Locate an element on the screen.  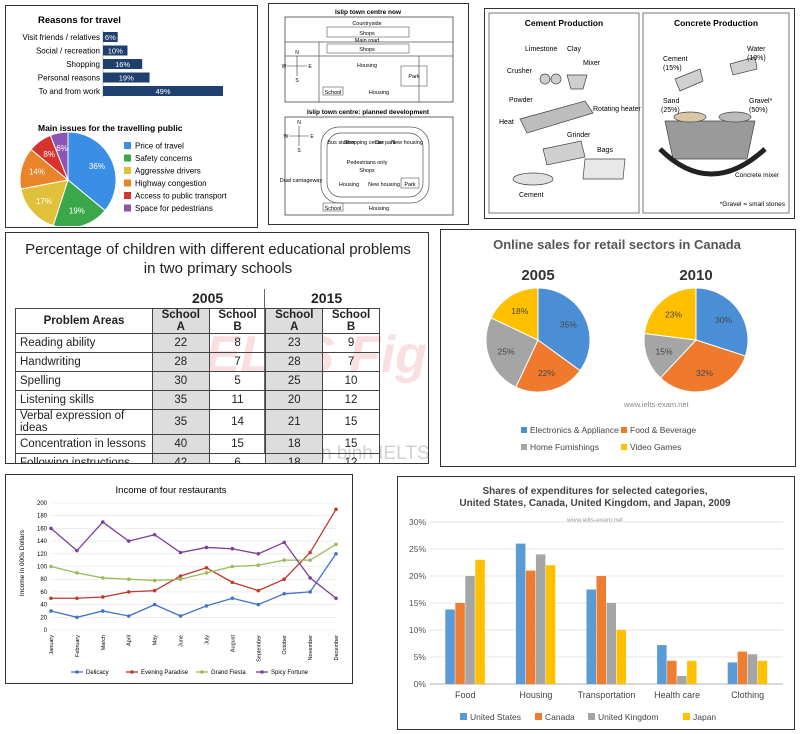
problem-area-cell: Verbal expression of ideas is located at coordinates (84, 422).